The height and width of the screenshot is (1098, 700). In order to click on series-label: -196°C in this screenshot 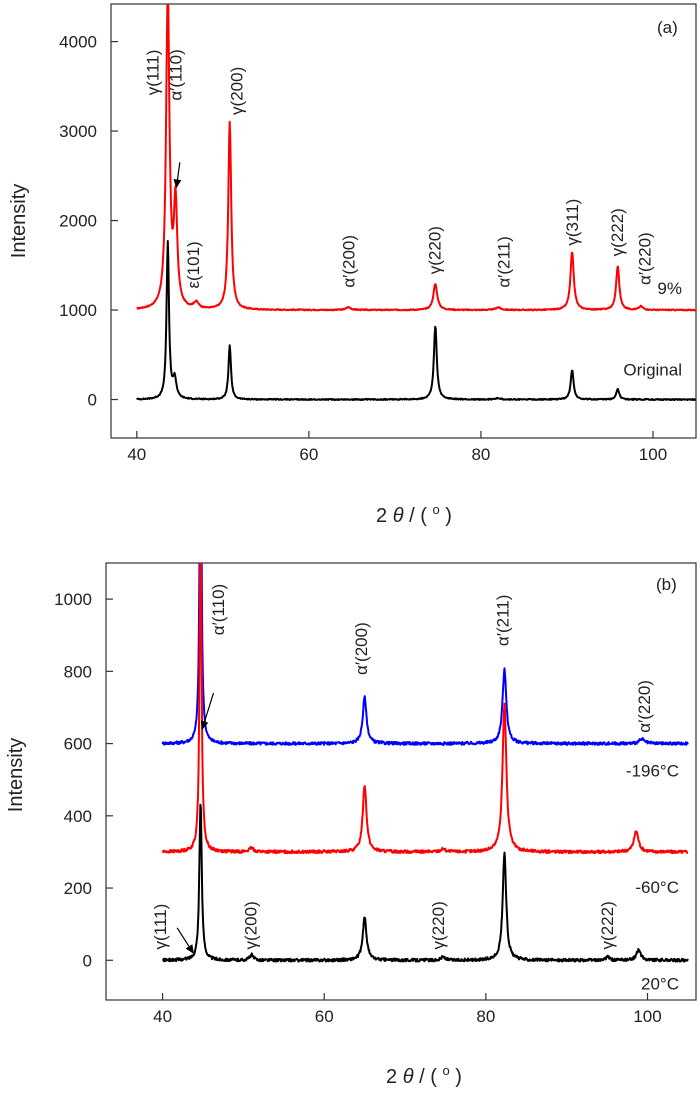, I will do `click(652, 771)`.